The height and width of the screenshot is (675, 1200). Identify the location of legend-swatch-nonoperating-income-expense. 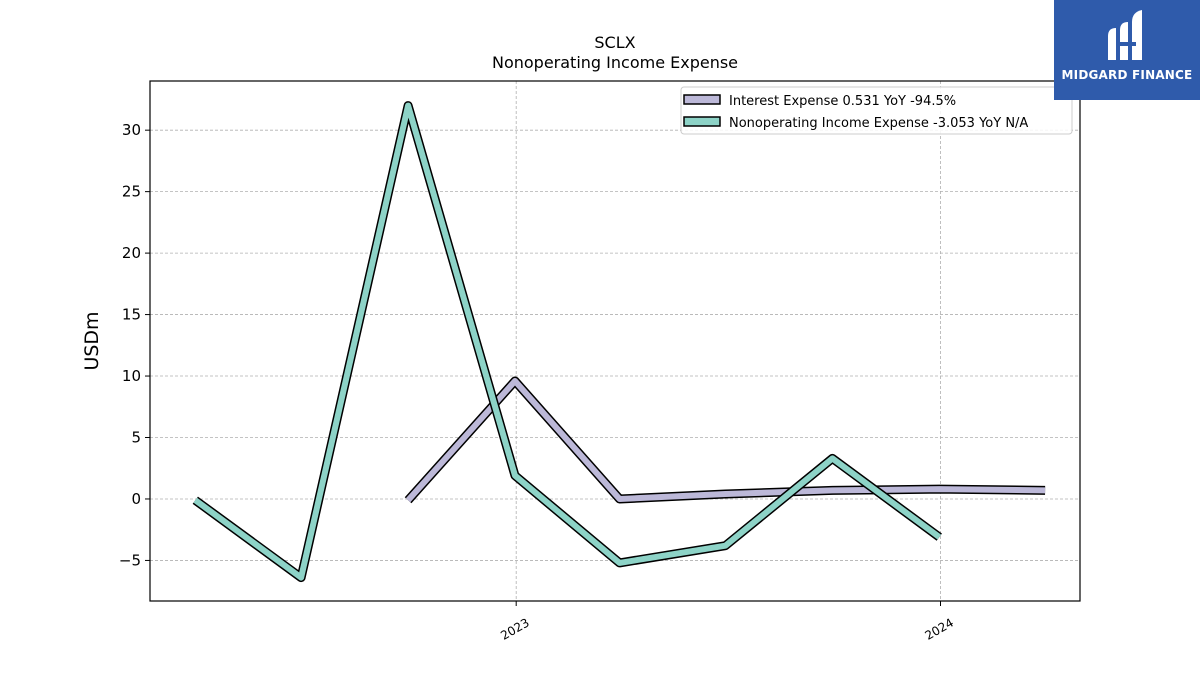
(702, 121).